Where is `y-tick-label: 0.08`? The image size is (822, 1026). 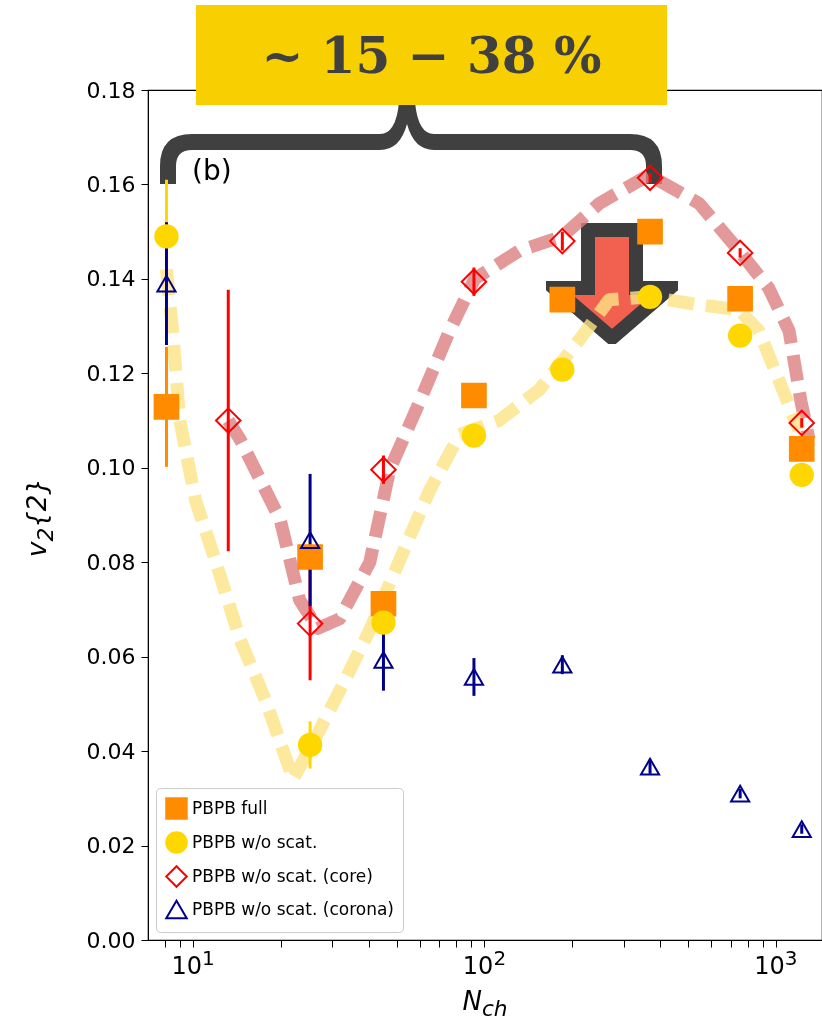 y-tick-label: 0.08 is located at coordinates (111, 562).